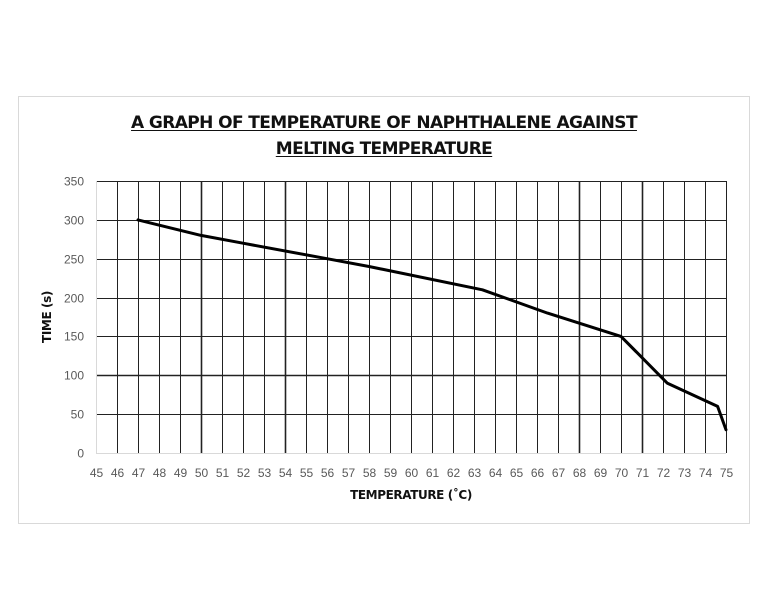  Describe the element at coordinates (601, 473) in the screenshot. I see `x-tick-label: 69` at that location.